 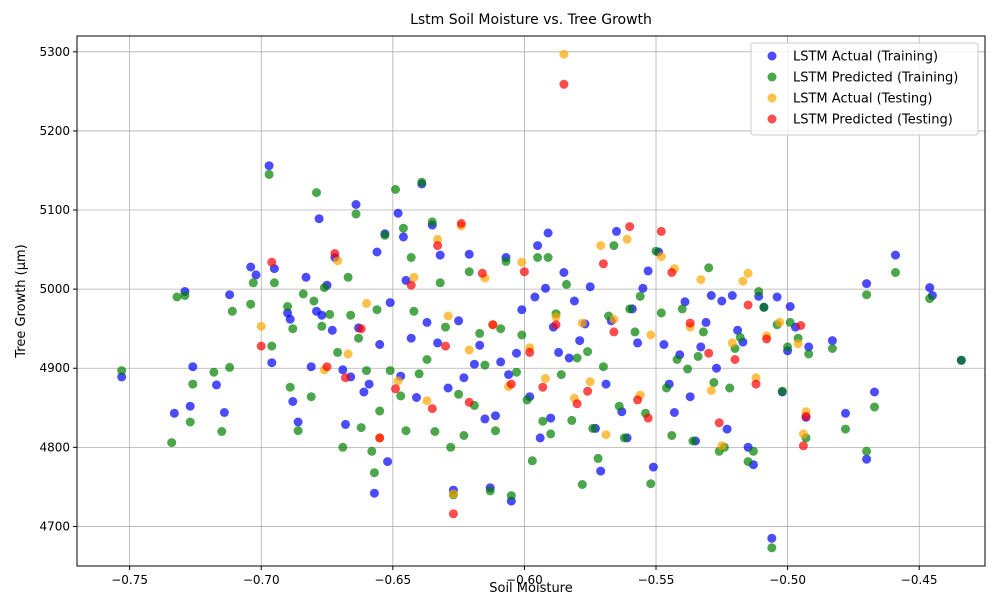 What do you see at coordinates (54, 526) in the screenshot?
I see `y-tick-label: 4700` at bounding box center [54, 526].